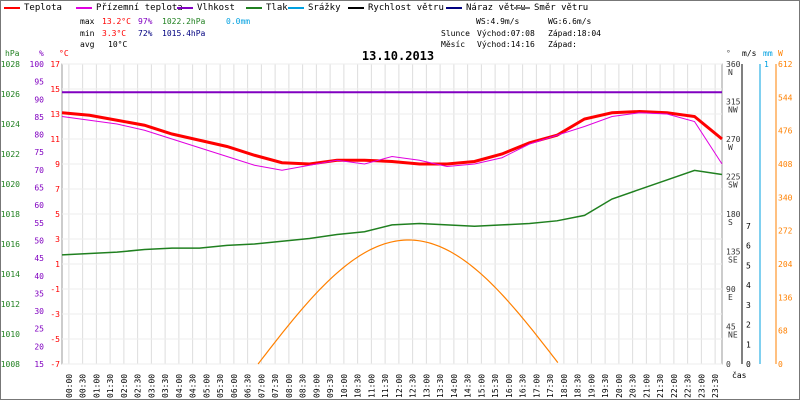 The image size is (800, 400). What do you see at coordinates (733, 260) in the screenshot?
I see `compass-label: SE` at bounding box center [733, 260].